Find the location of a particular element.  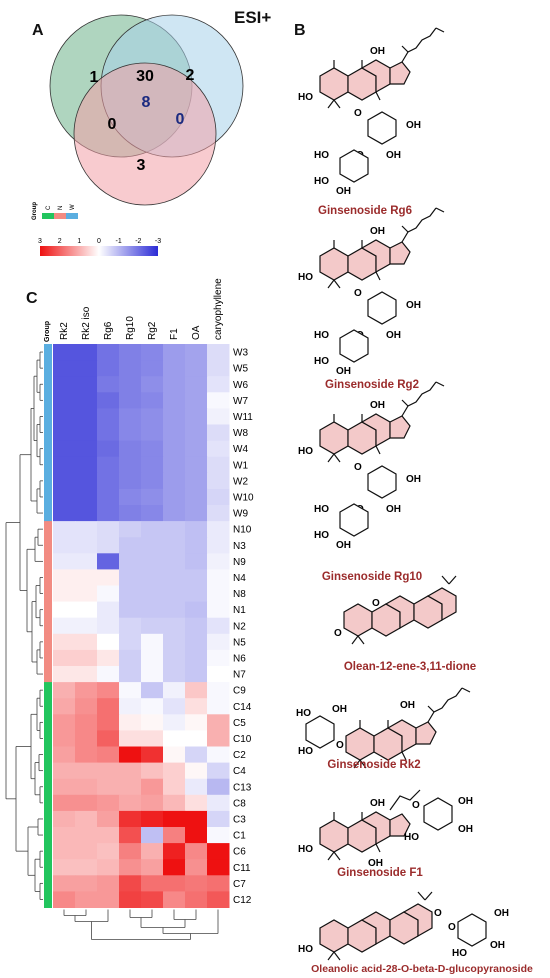

structure-rg6: OH HO O OH OH O HO HO OH is located at coordinates (371, 112).